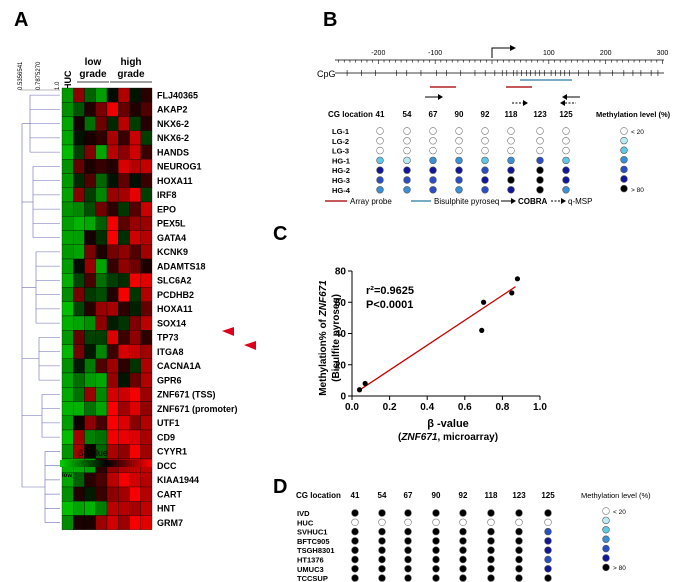 This screenshot has height=582, width=680. What do you see at coordinates (93, 453) in the screenshot?
I see `beta-legend-title: β-value` at bounding box center [93, 453].